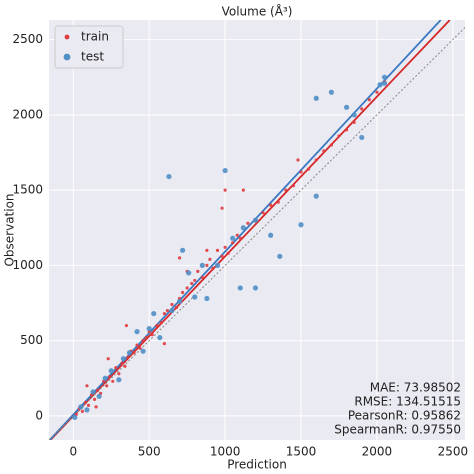 This screenshot has width=474, height=474. What do you see at coordinates (10, 229) in the screenshot?
I see `y-axis-label: Observation` at bounding box center [10, 229].